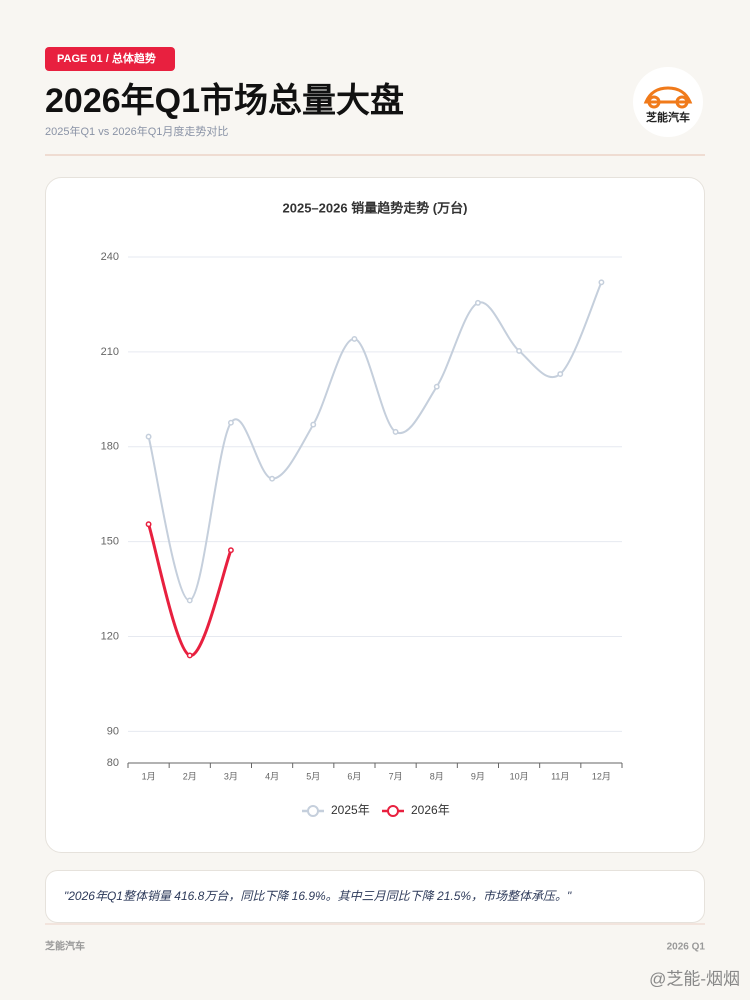 The image size is (750, 1000). What do you see at coordinates (375, 207) in the screenshot?
I see `chart-title: 2025–2026 销量趋势走势 (万台)` at bounding box center [375, 207].